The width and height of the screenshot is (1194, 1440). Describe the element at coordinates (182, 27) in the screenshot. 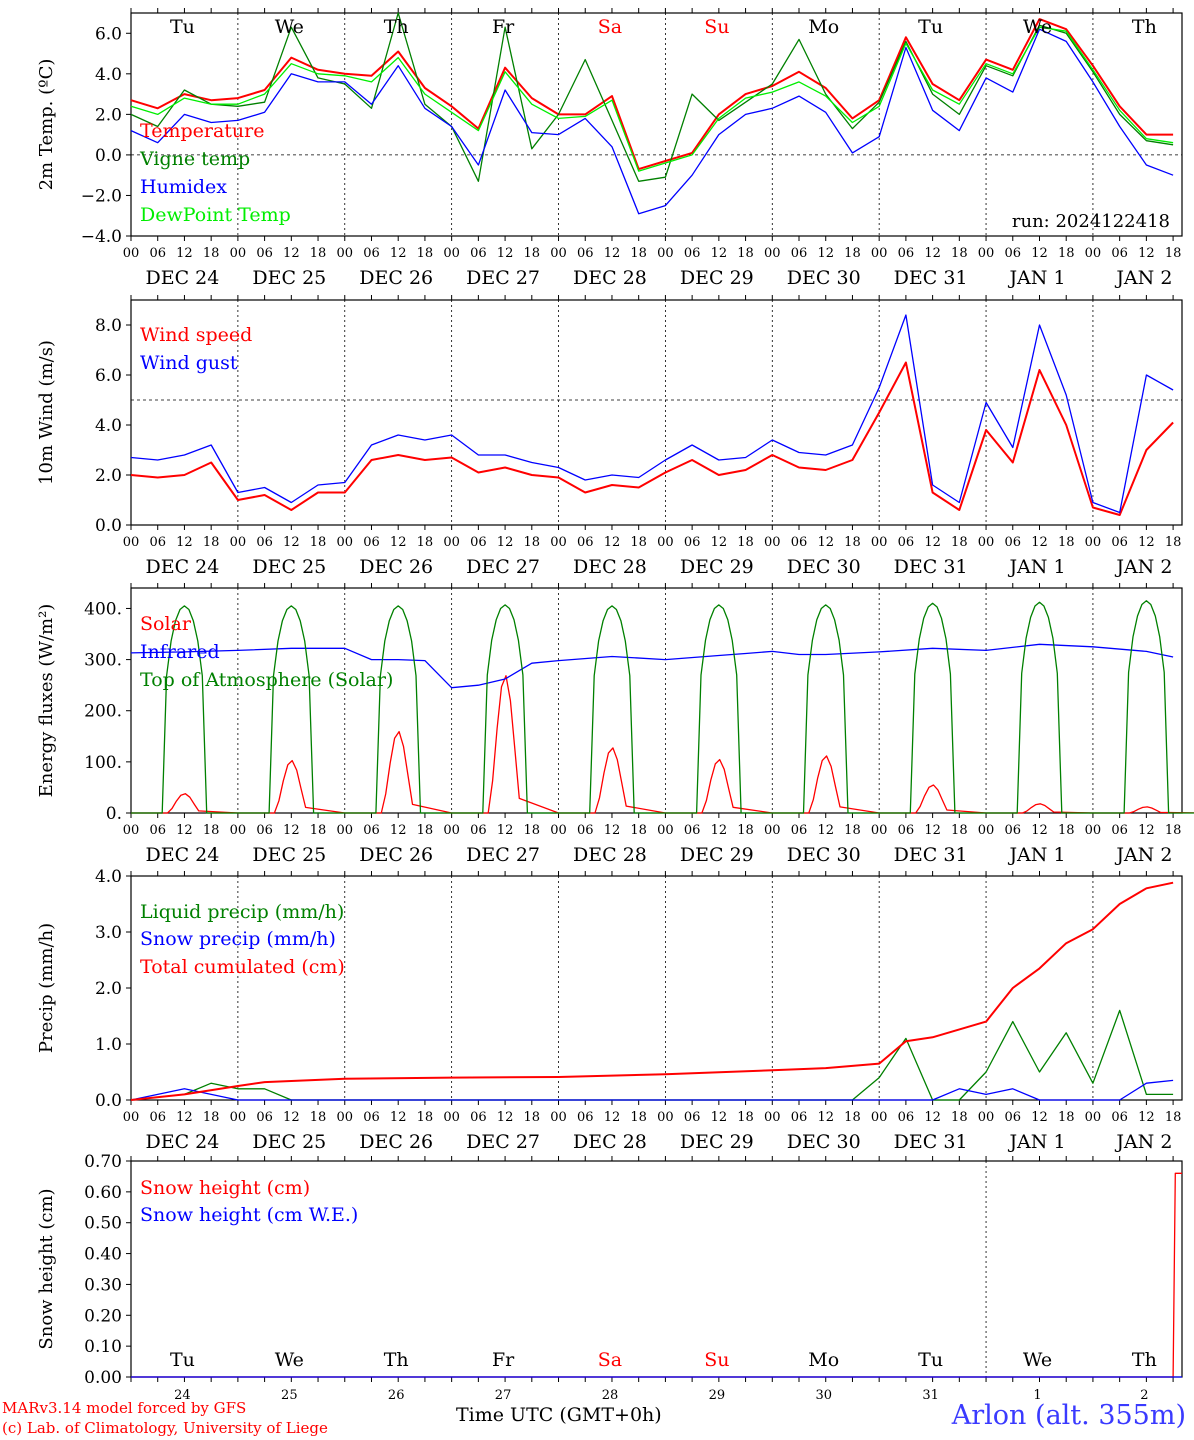

I see `weekday-label: Tu` at that location.